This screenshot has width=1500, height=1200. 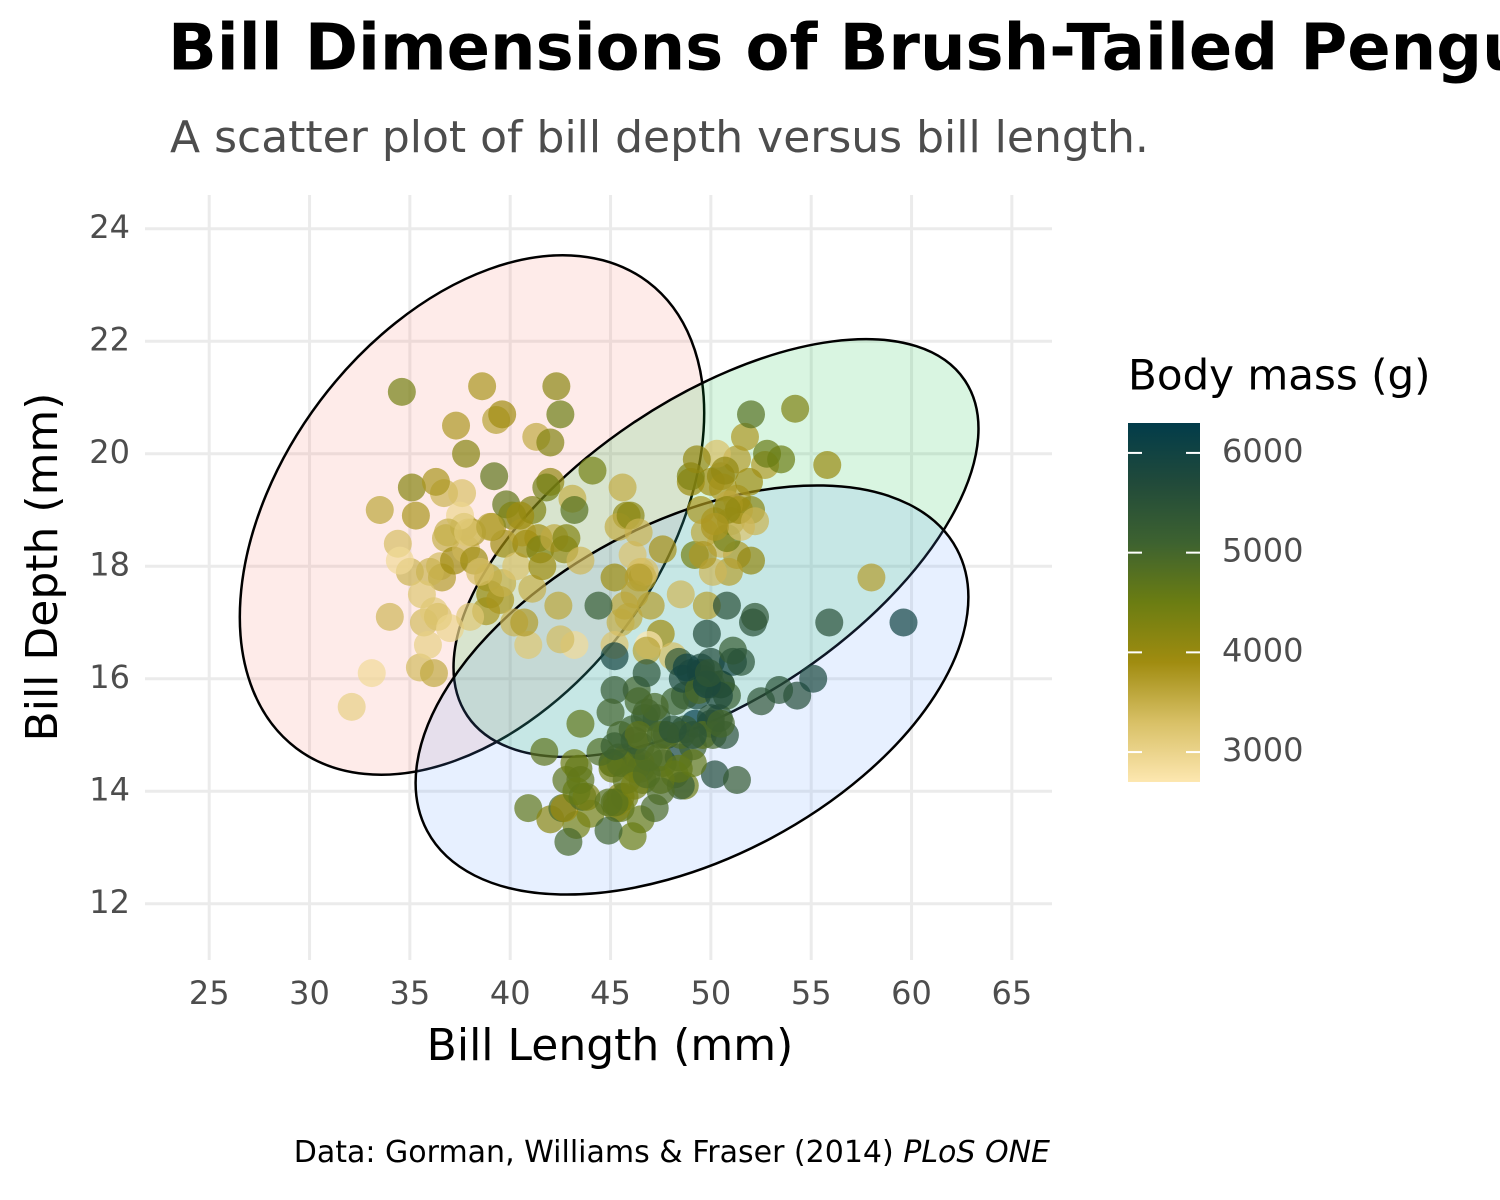 What do you see at coordinates (1262, 451) in the screenshot?
I see `legend-tick-label: 6000` at bounding box center [1262, 451].